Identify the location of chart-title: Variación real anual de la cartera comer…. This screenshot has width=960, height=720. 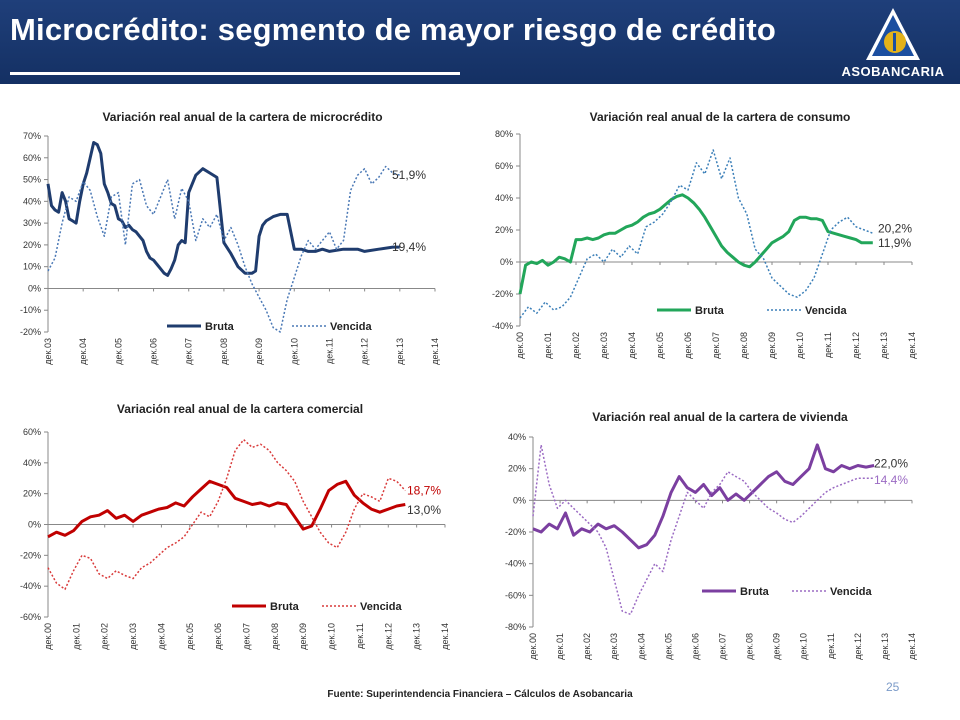
(240, 409).